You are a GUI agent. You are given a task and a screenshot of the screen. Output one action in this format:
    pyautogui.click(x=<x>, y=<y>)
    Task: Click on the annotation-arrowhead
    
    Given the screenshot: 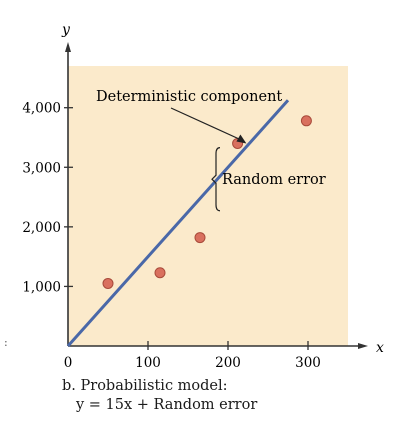 What is the action you would take?
    pyautogui.click(x=241, y=139)
    